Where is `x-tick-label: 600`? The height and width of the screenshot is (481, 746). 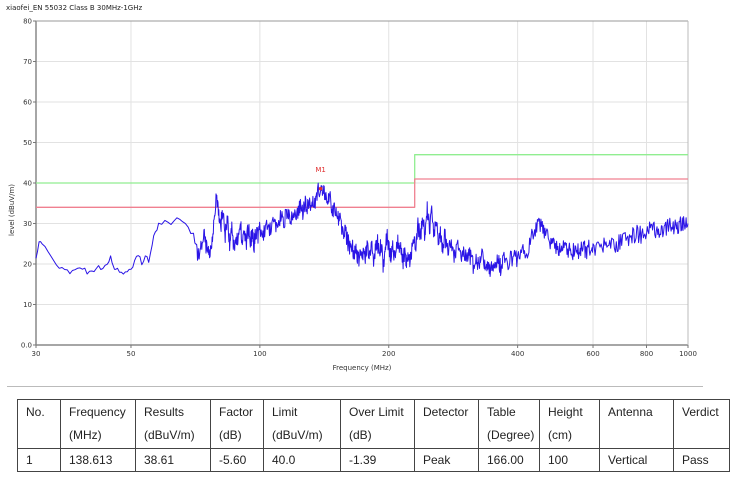 x-tick-label: 600 is located at coordinates (592, 354).